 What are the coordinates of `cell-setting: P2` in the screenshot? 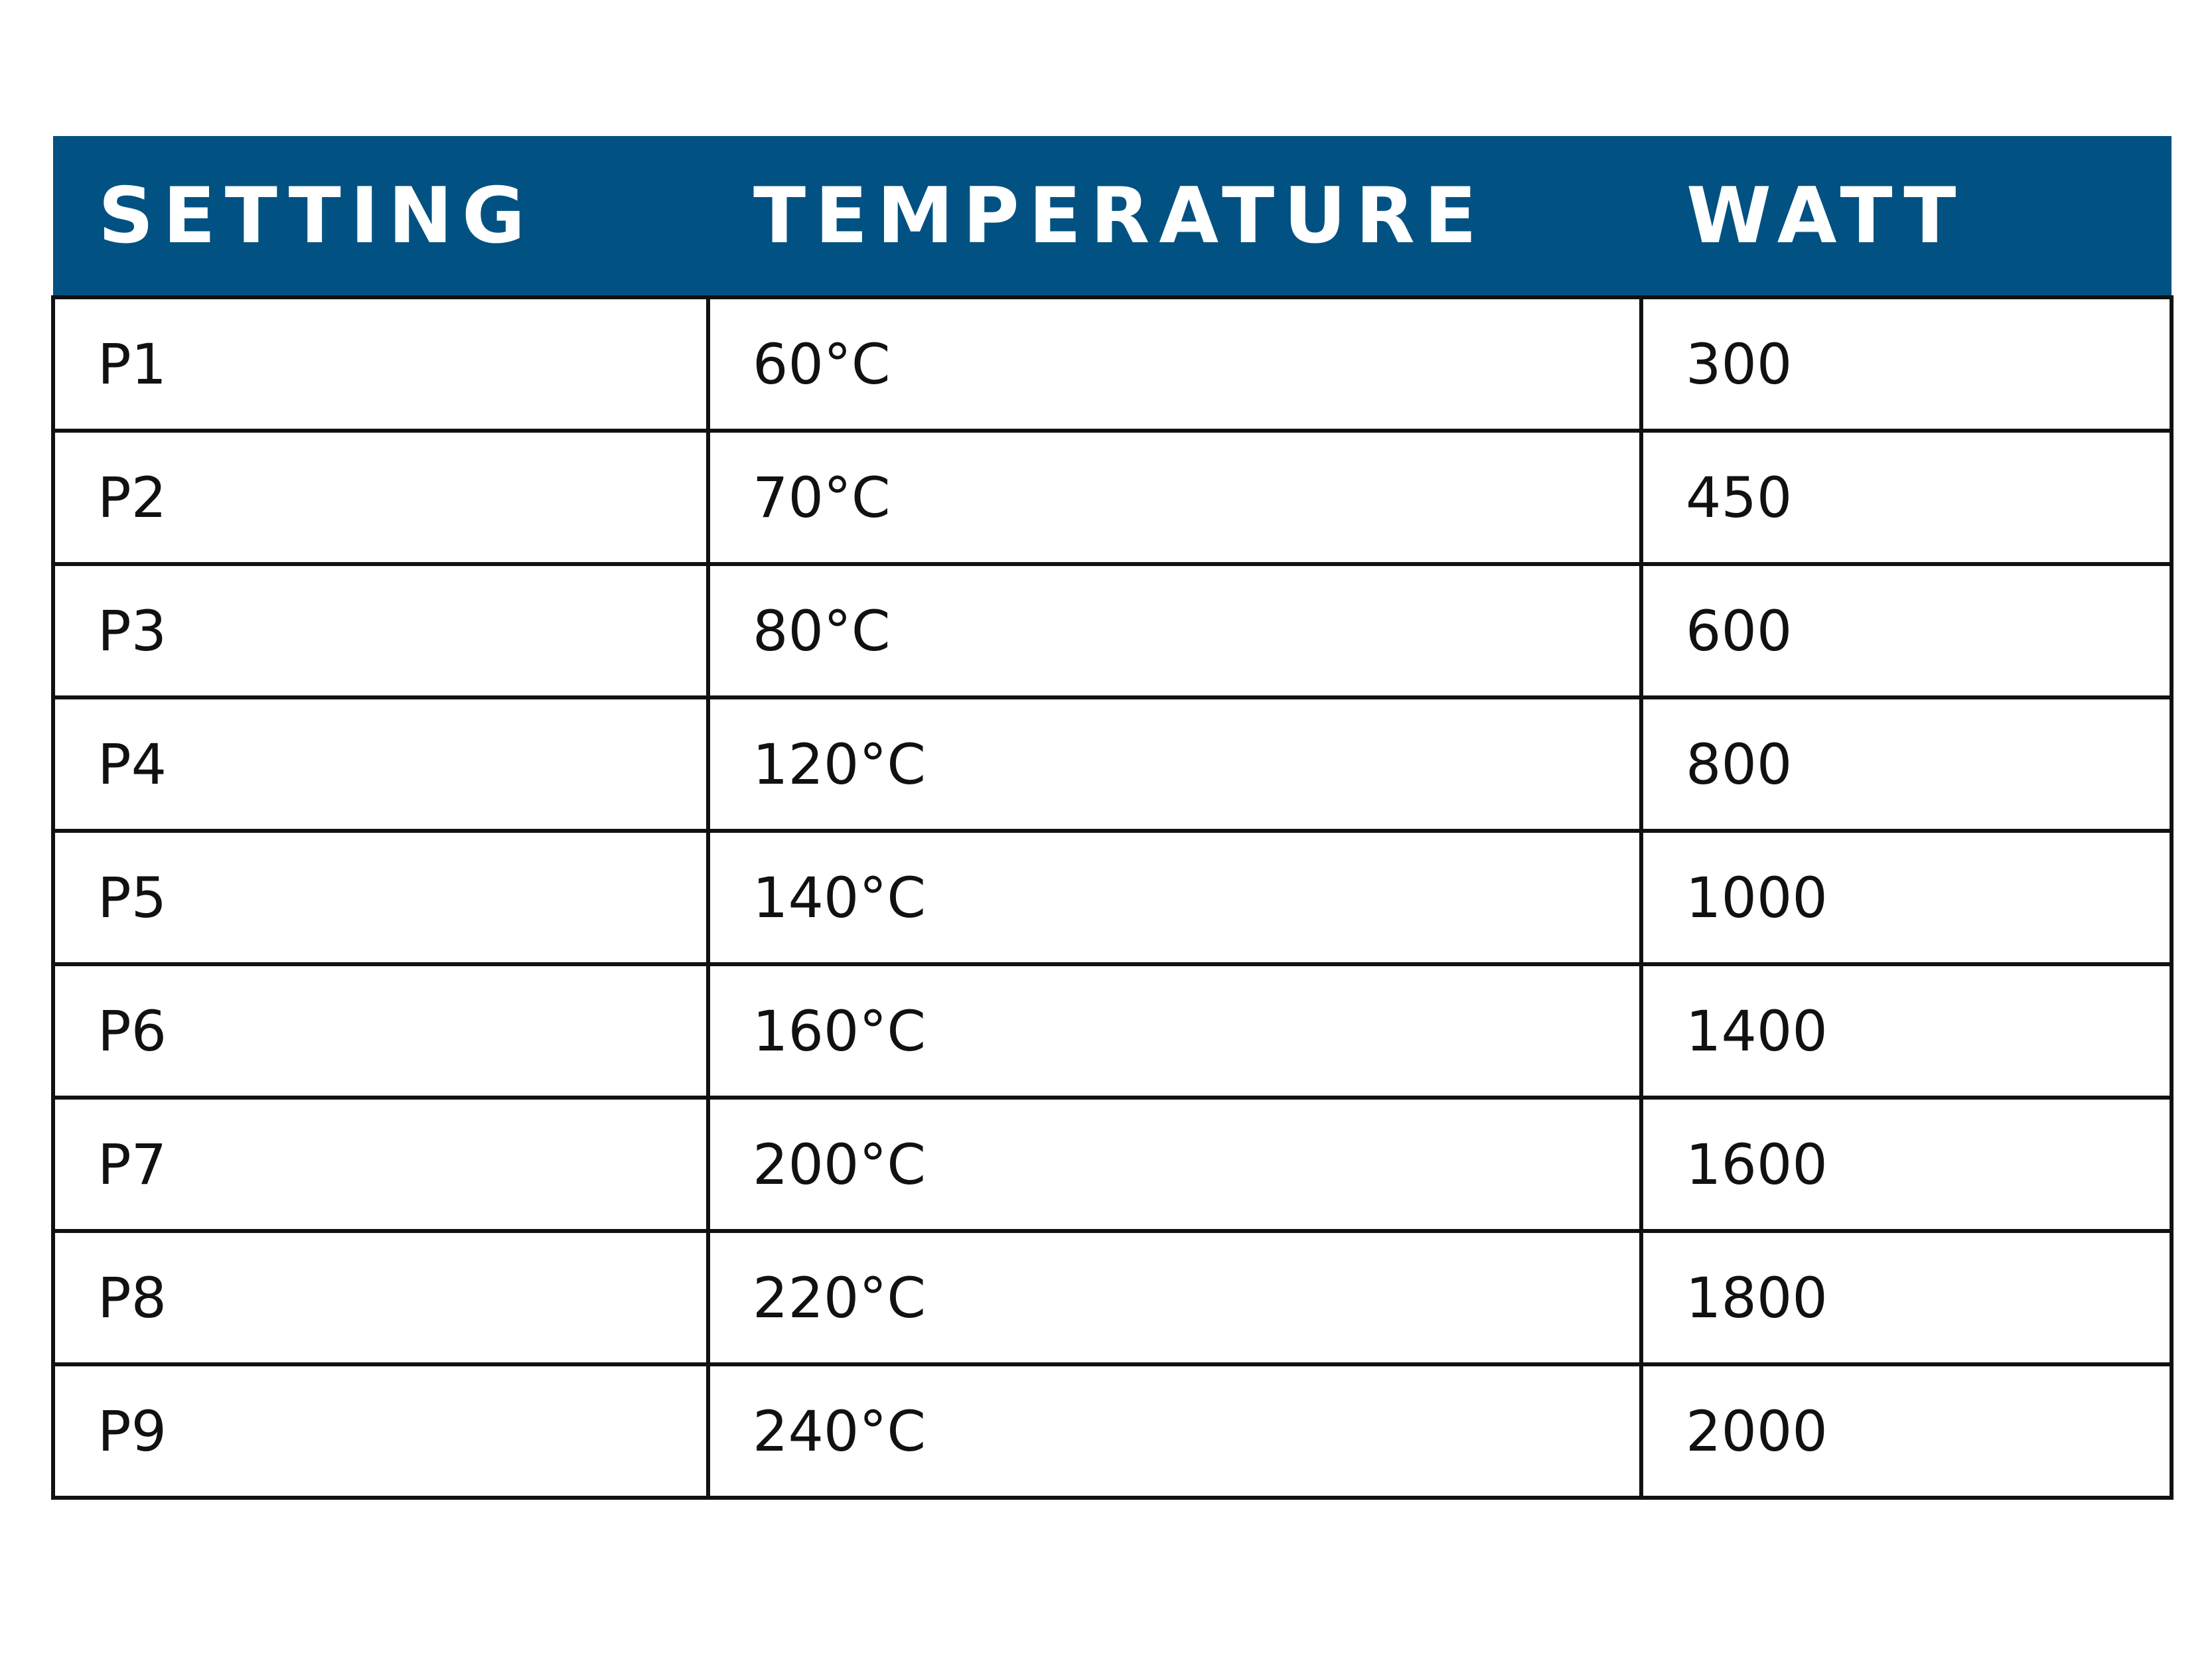 It's located at (381, 497).